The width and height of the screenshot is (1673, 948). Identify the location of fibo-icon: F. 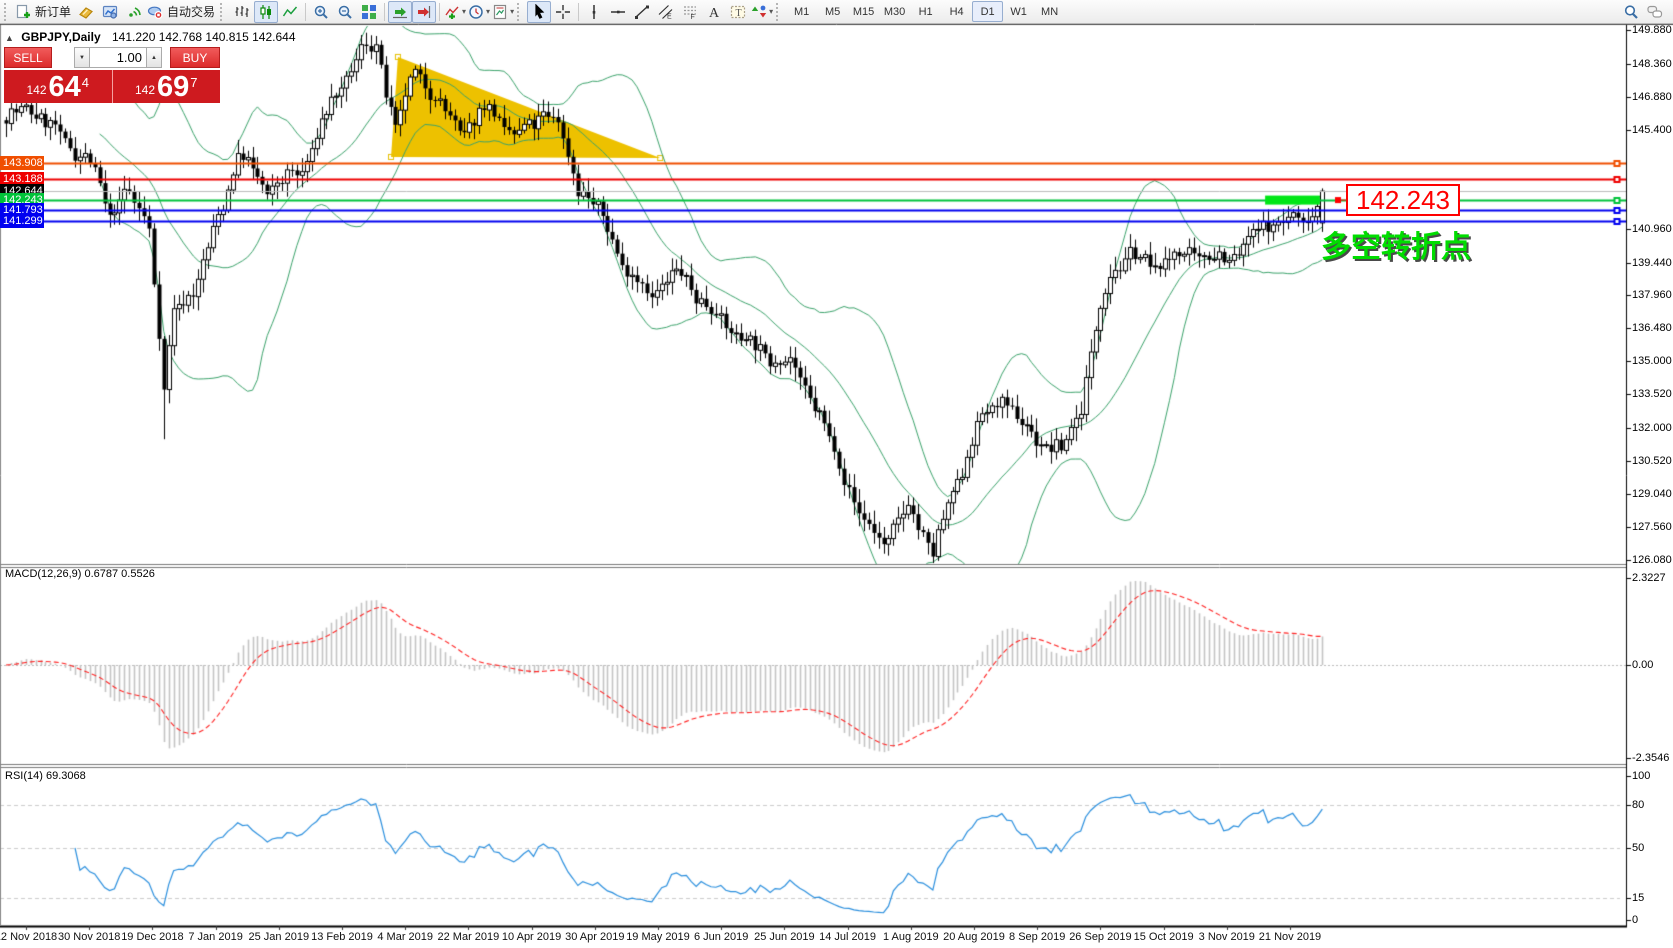
(690, 12).